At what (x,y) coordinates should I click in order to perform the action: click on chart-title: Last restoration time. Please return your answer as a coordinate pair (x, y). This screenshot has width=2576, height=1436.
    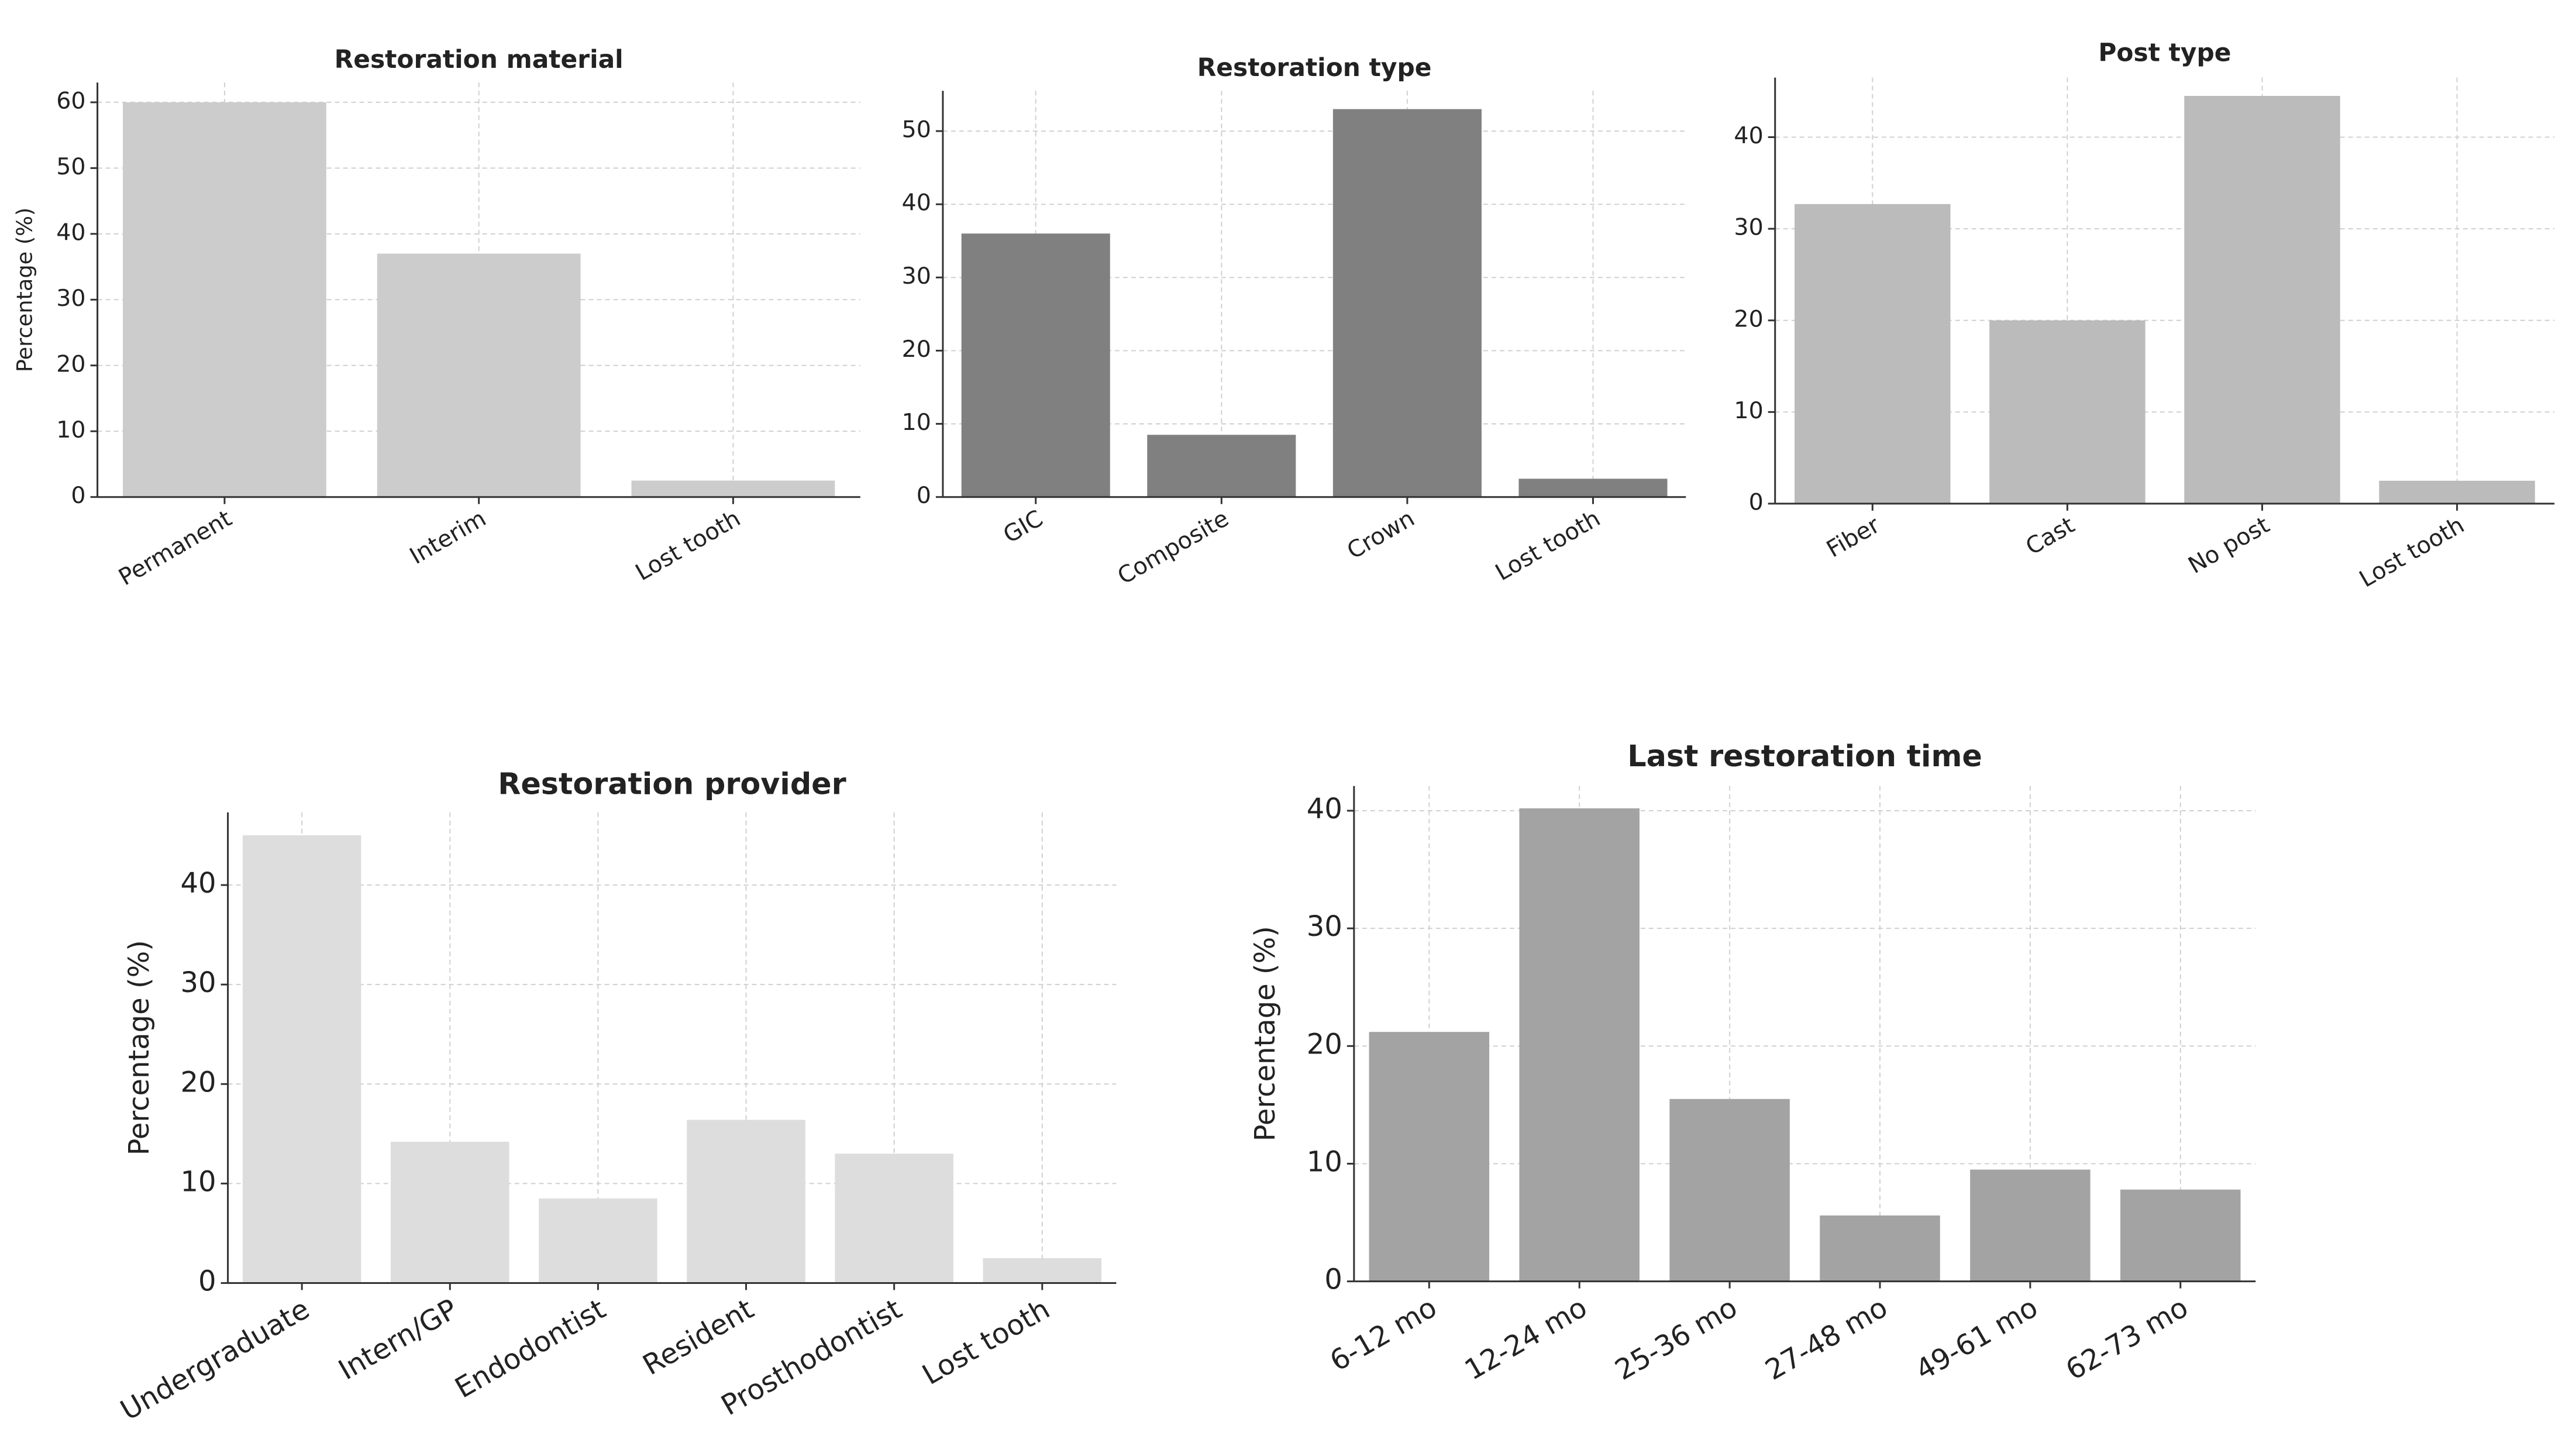
    Looking at the image, I should click on (1804, 756).